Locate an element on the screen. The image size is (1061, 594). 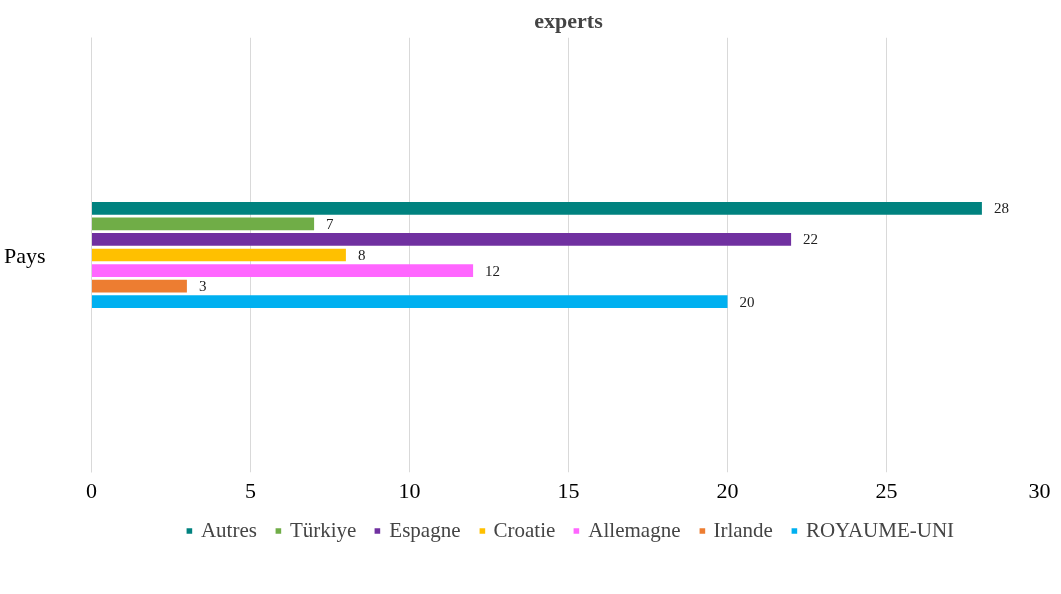
data-label: 8 is located at coordinates (361, 255).